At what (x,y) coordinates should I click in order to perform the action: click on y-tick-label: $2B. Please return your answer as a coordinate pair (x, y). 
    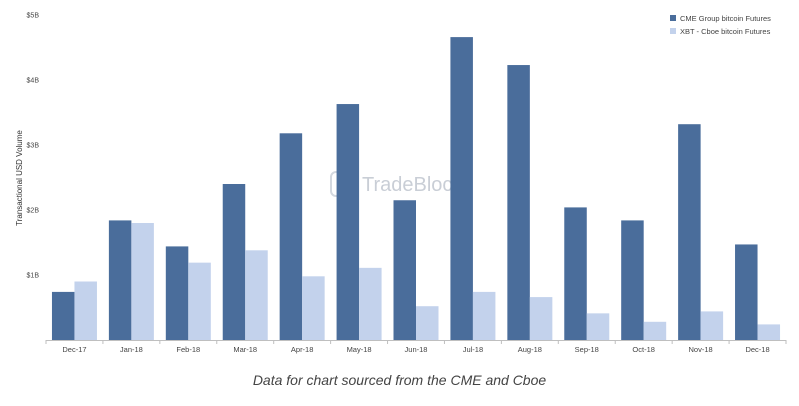
    Looking at the image, I should click on (33, 211).